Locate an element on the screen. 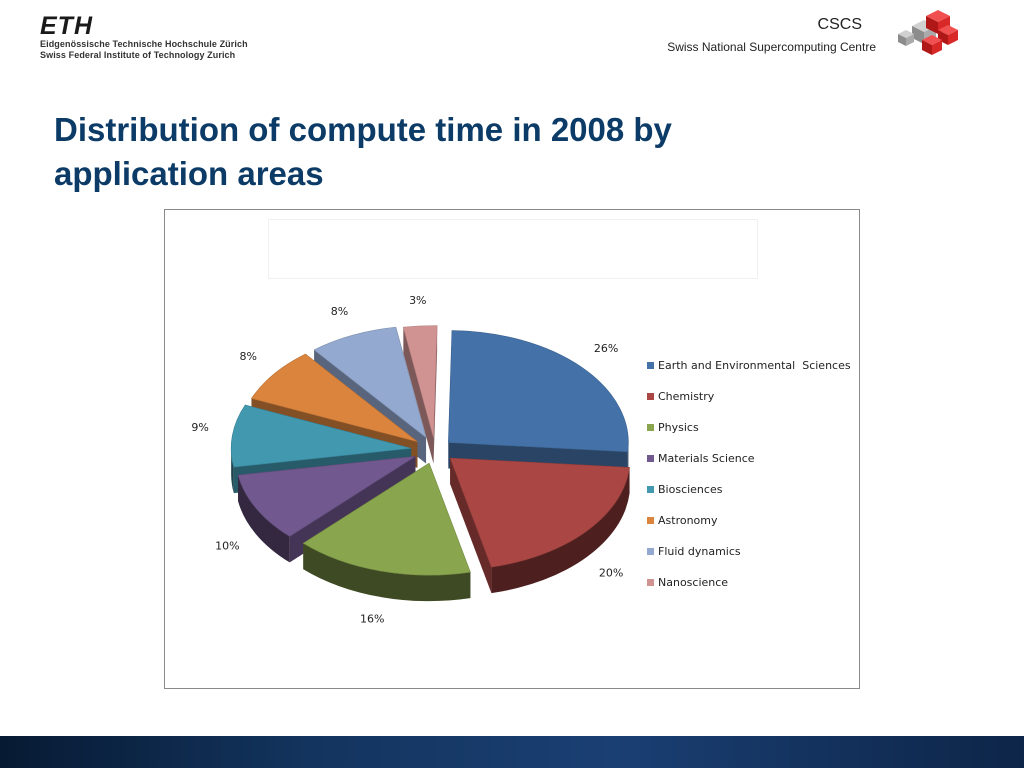 The image size is (1024, 768). data-label-nanoscience: 3% is located at coordinates (417, 300).